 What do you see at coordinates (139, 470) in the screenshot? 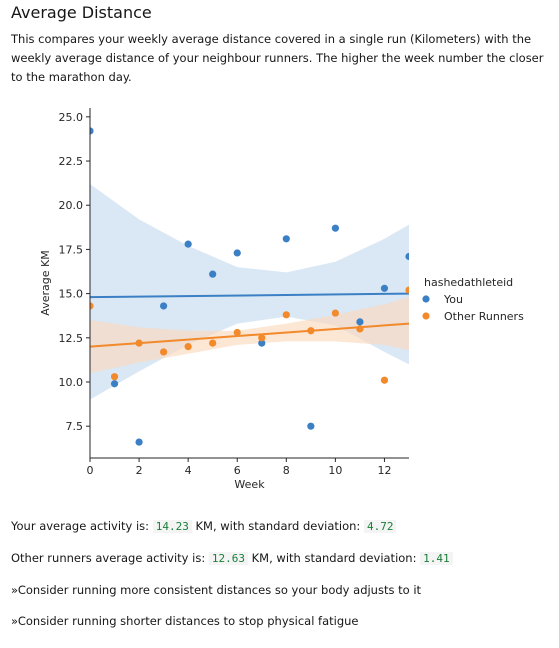
I see `x-tick-label: 2` at bounding box center [139, 470].